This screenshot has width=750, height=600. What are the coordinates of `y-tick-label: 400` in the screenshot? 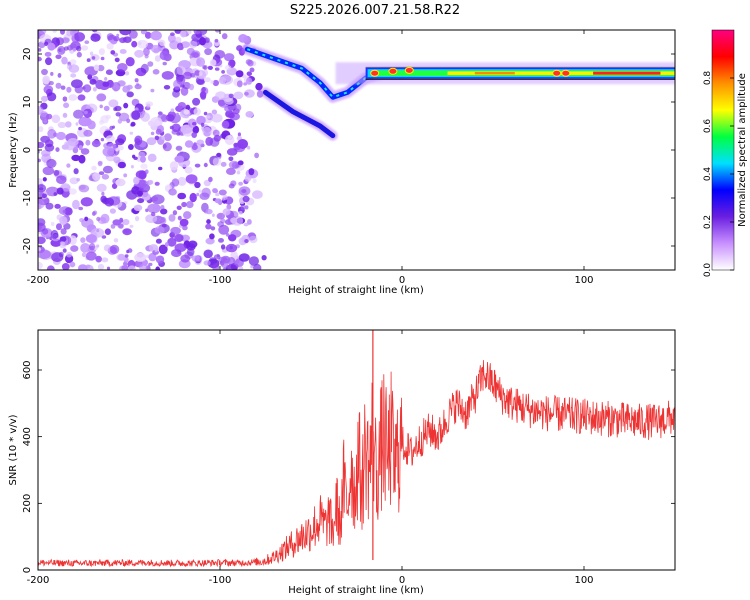 It's located at (27, 436).